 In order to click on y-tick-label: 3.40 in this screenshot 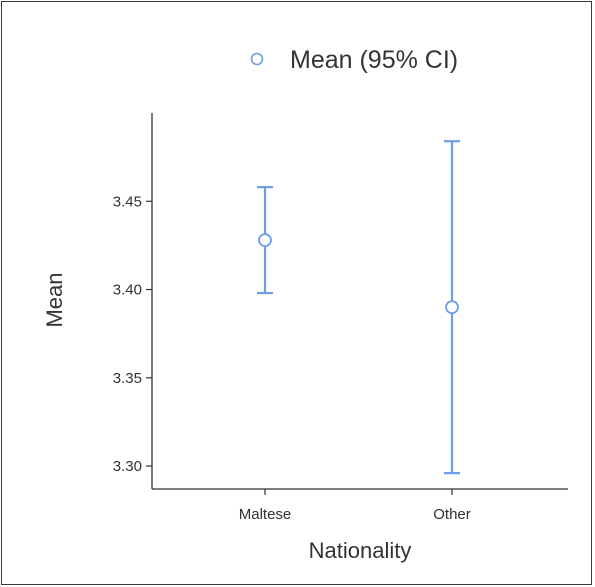, I will do `click(127, 290)`.